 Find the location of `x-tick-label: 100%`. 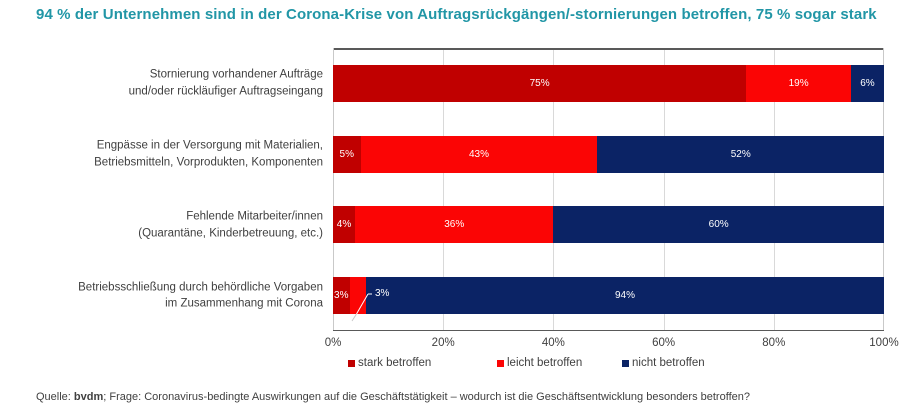

x-tick-label: 100% is located at coordinates (884, 343).